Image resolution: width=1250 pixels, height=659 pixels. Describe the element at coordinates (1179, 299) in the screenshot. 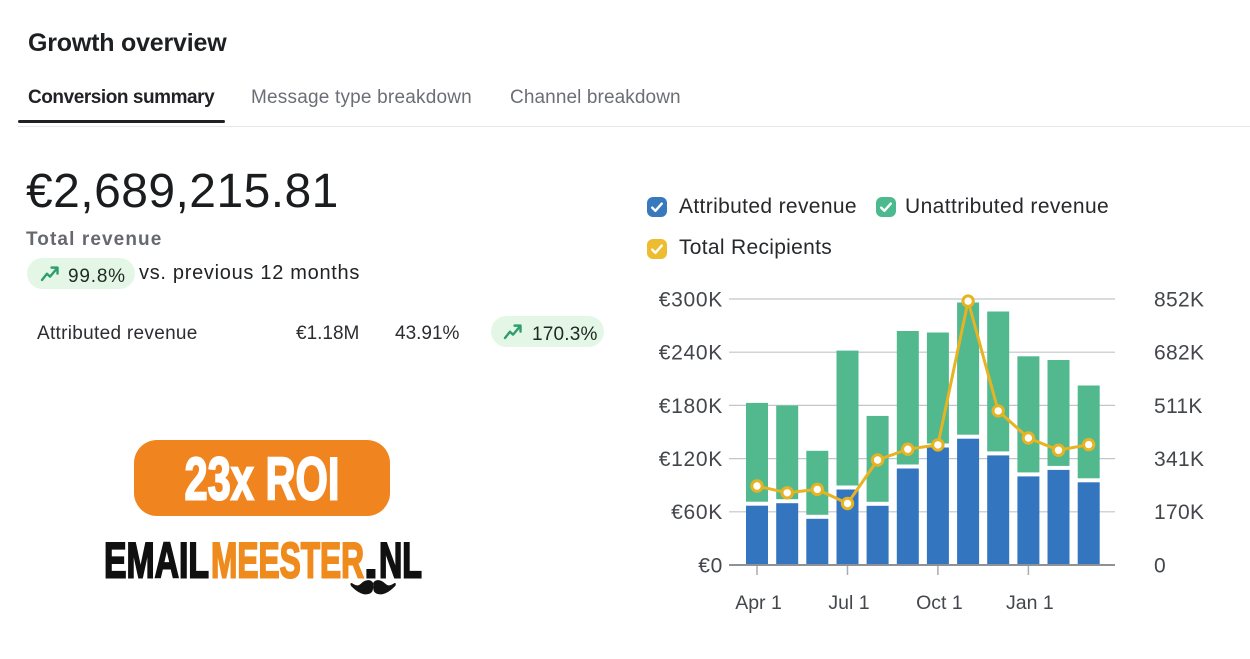

I see `svg-text: 852K` at that location.